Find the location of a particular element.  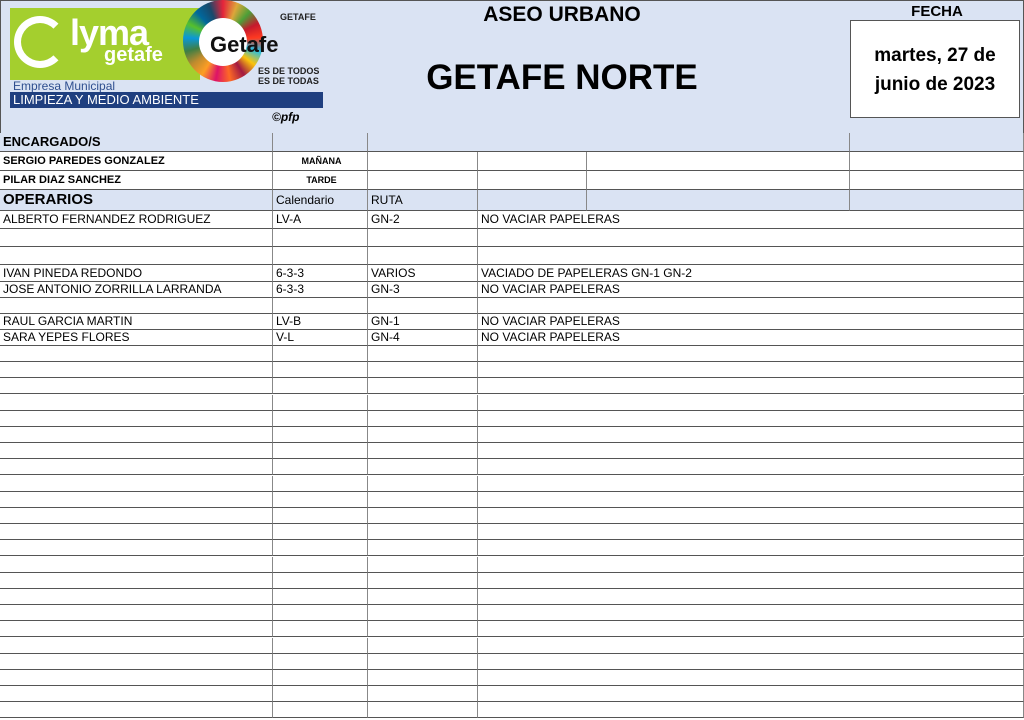

operario-name: SARA YEPES FLORES is located at coordinates (136, 338).